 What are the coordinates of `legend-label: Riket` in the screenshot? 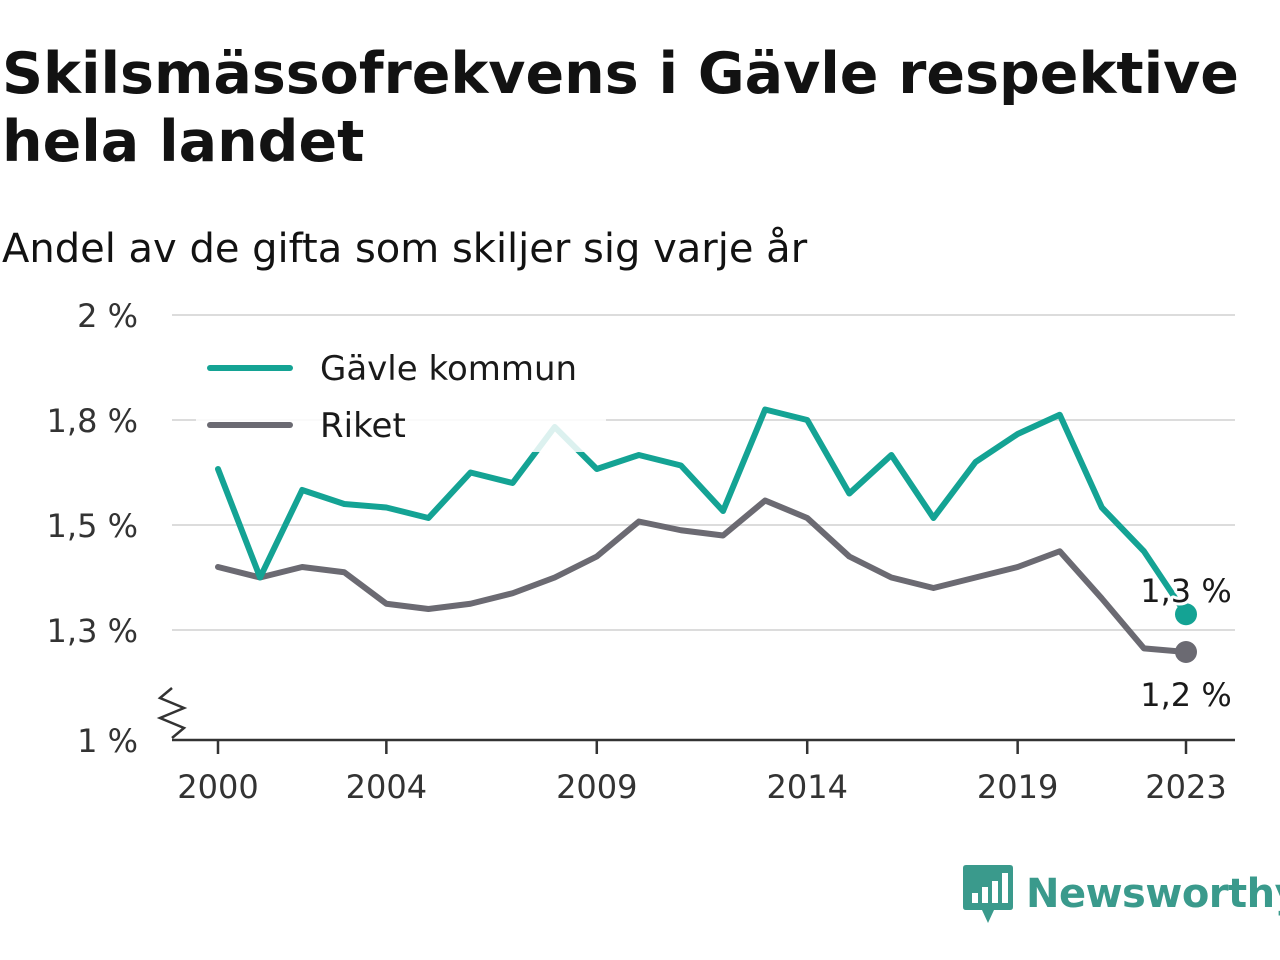 It's located at (363, 426).